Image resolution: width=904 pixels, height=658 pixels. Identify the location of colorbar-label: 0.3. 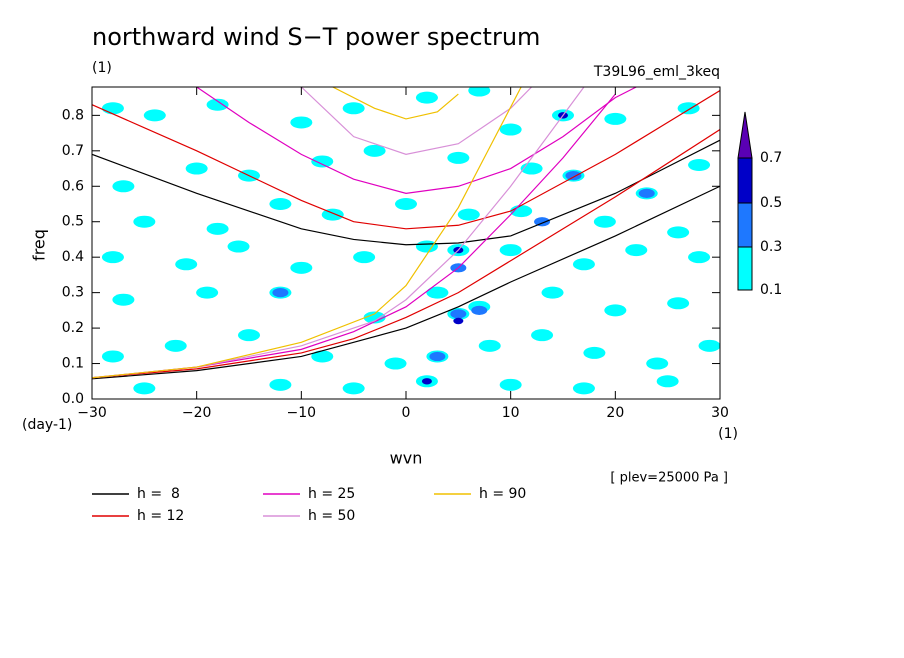
(771, 247).